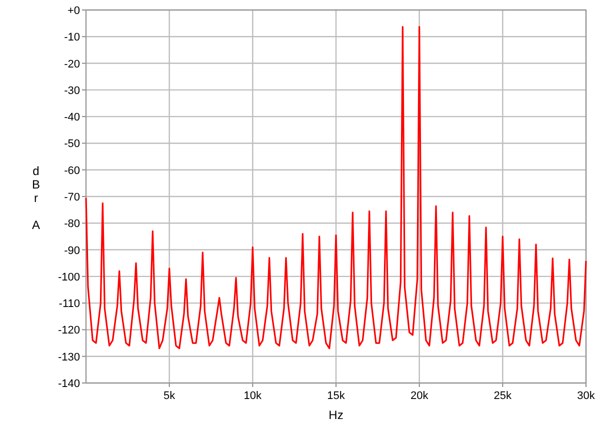 The height and width of the screenshot is (428, 600). Describe the element at coordinates (72, 250) in the screenshot. I see `y-tick-label: -90` at that location.